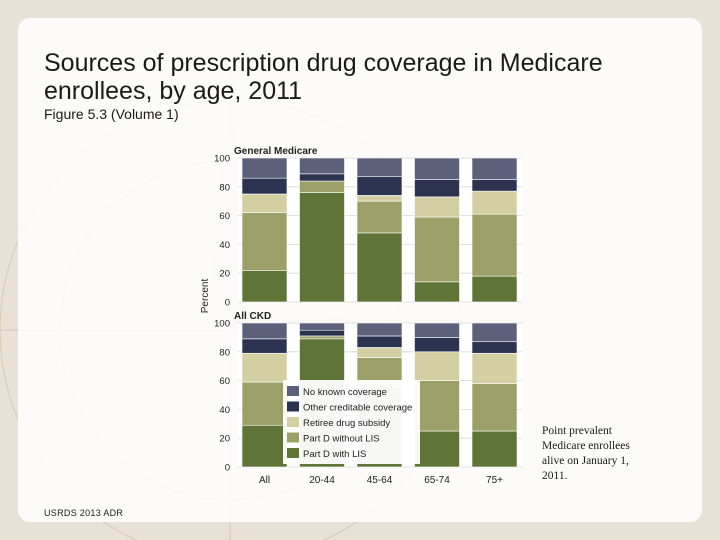  I want to click on panel-title: General Medicare, so click(276, 151).